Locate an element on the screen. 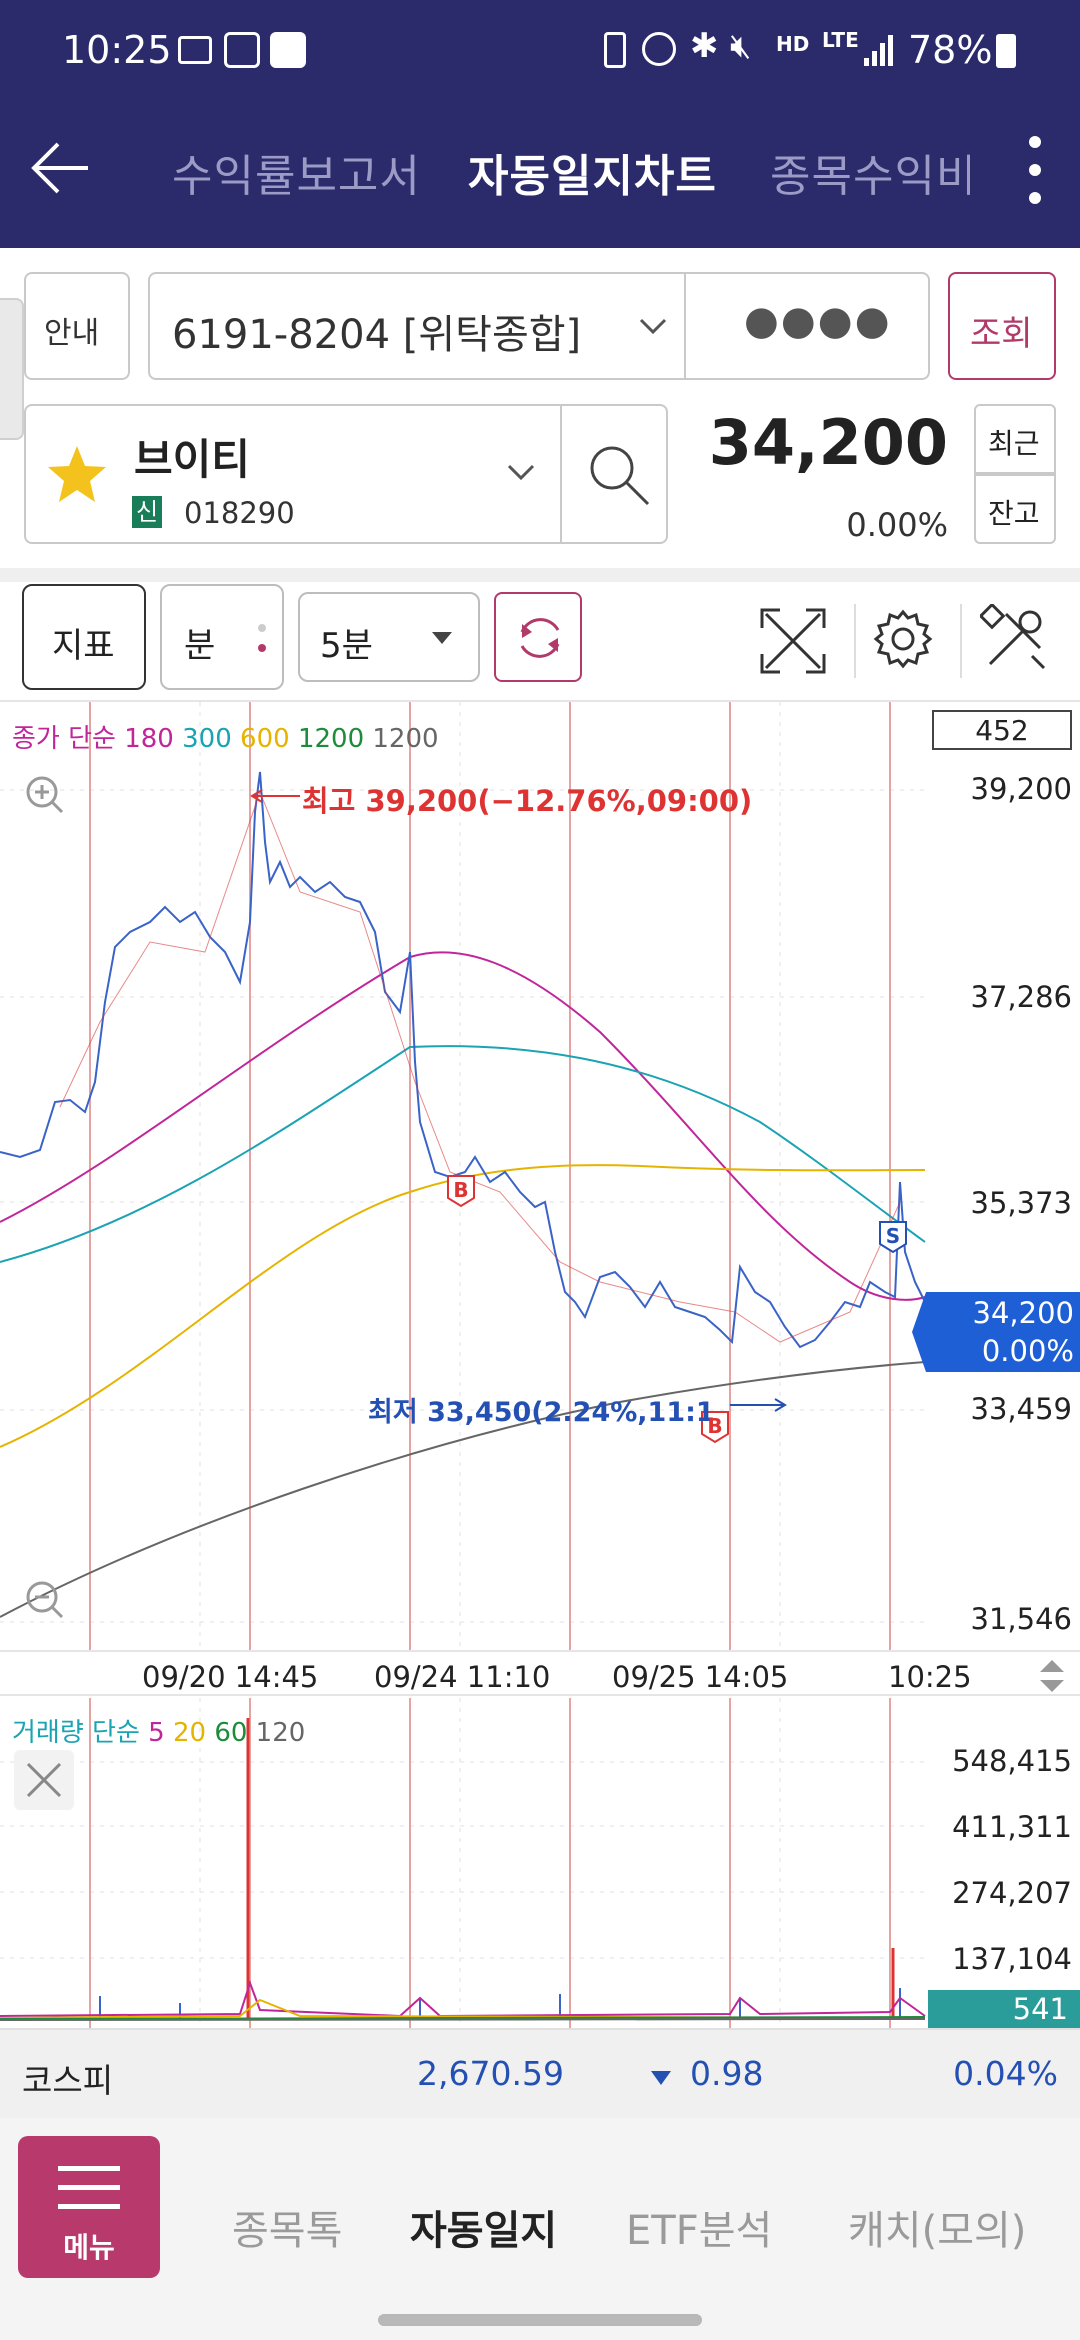  nav-item-stock-talk: 종목톡 is located at coordinates (287, 2231).